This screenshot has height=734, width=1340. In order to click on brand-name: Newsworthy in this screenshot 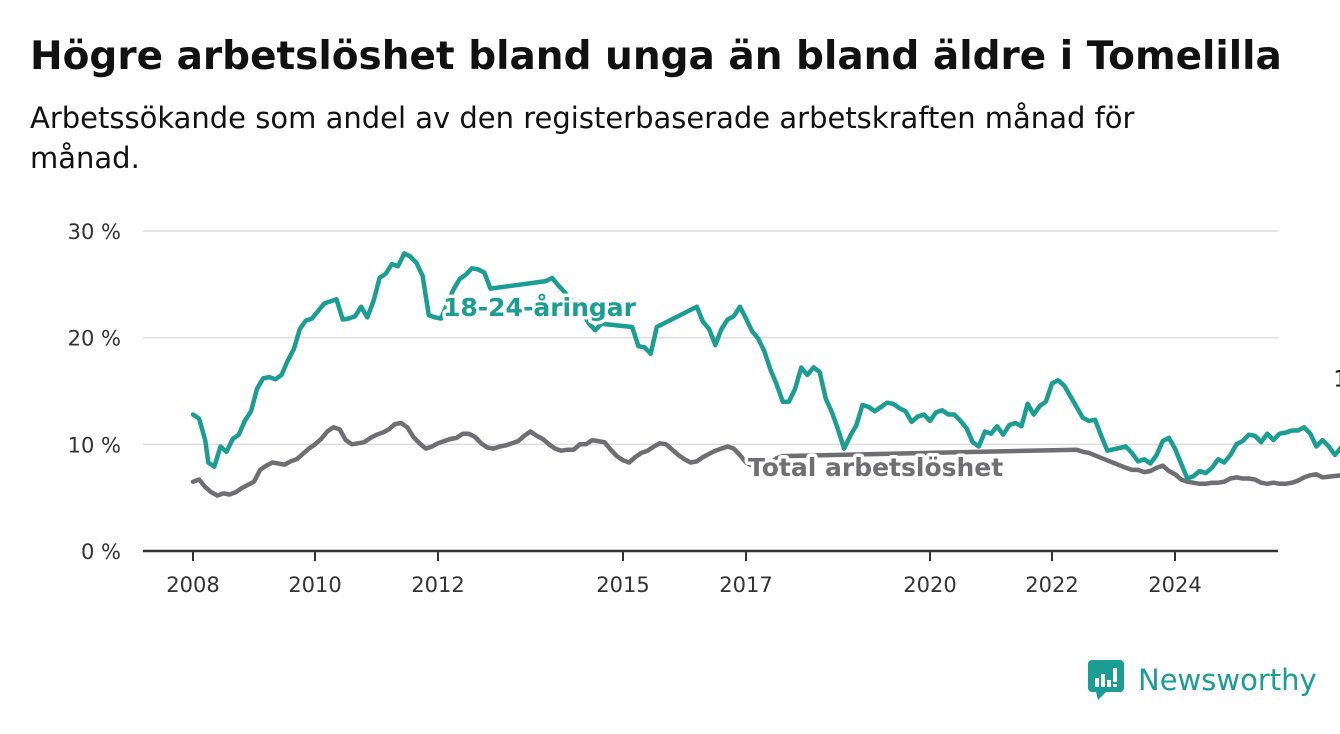, I will do `click(1227, 680)`.